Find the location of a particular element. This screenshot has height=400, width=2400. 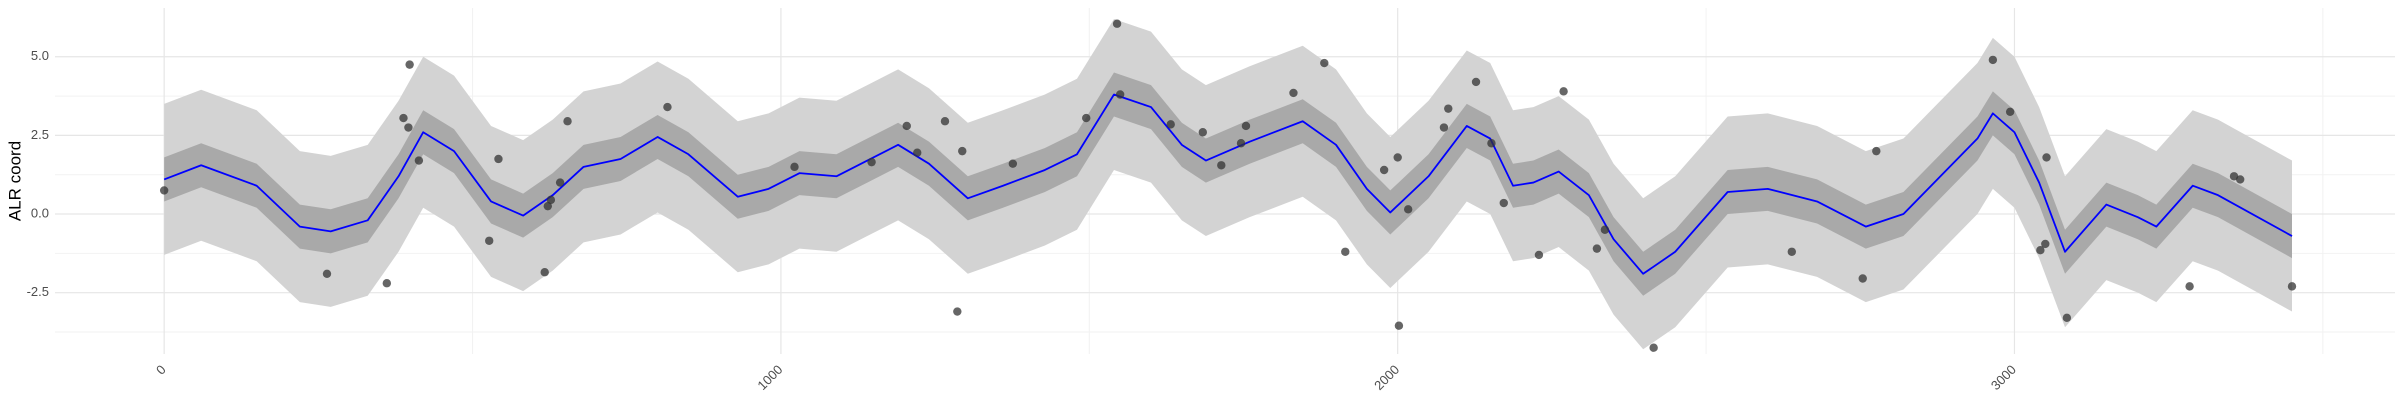

y-axis-title: ALR coord is located at coordinates (14, 181).